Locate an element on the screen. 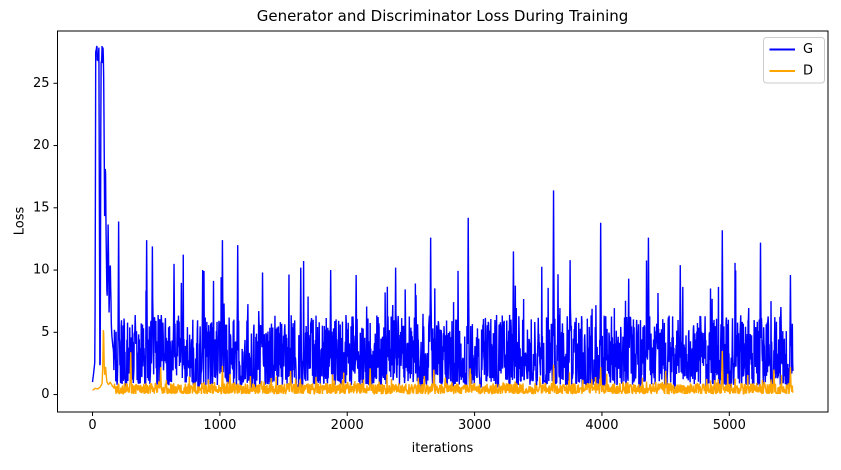  x-tick-label: 0 is located at coordinates (92, 425).